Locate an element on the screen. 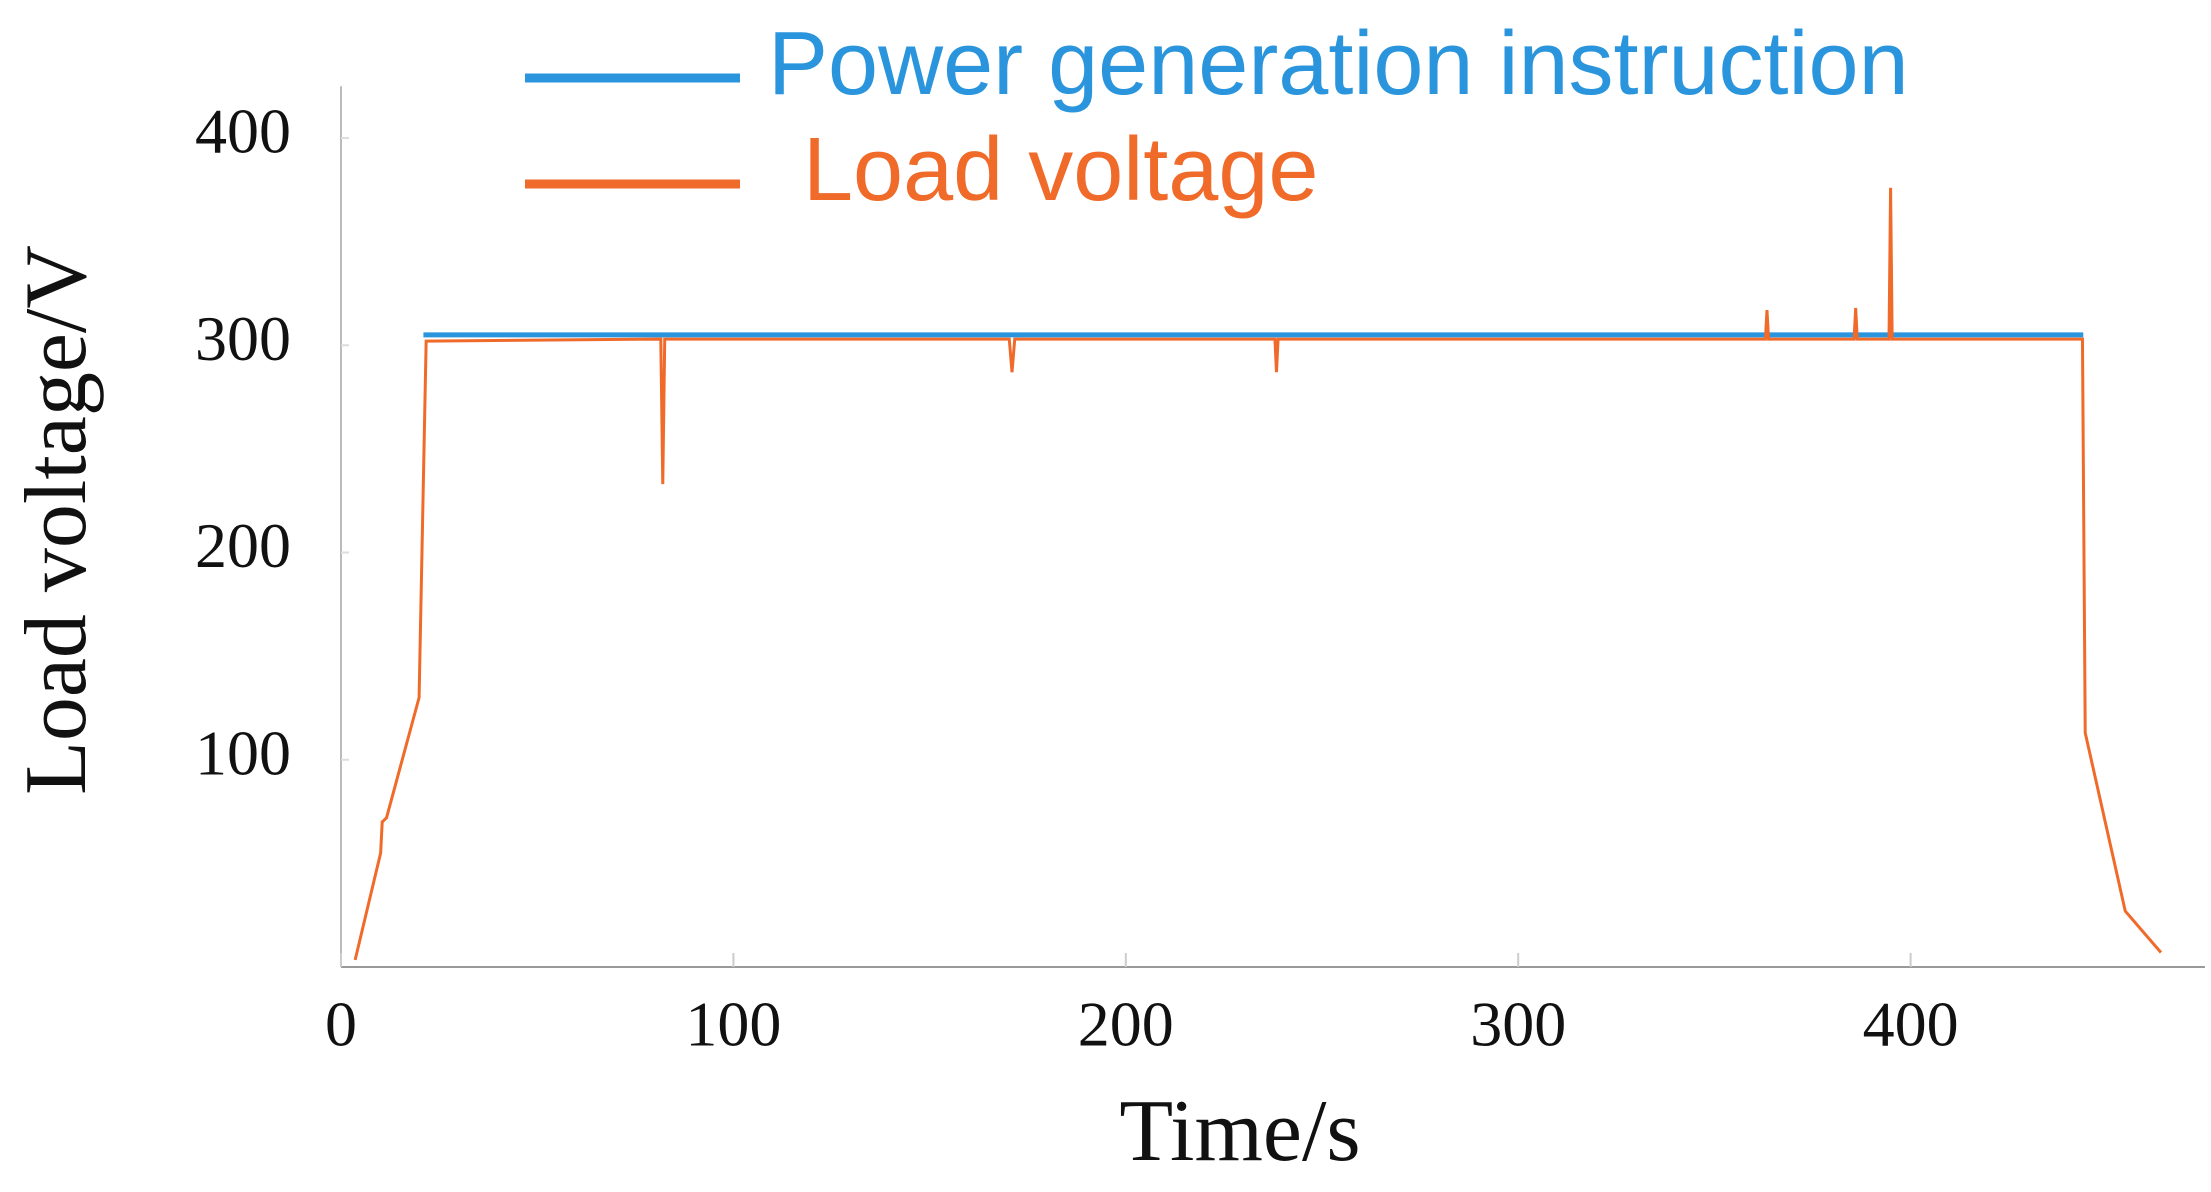 This screenshot has width=2211, height=1192. y-tick-label: 100 is located at coordinates (243, 752).